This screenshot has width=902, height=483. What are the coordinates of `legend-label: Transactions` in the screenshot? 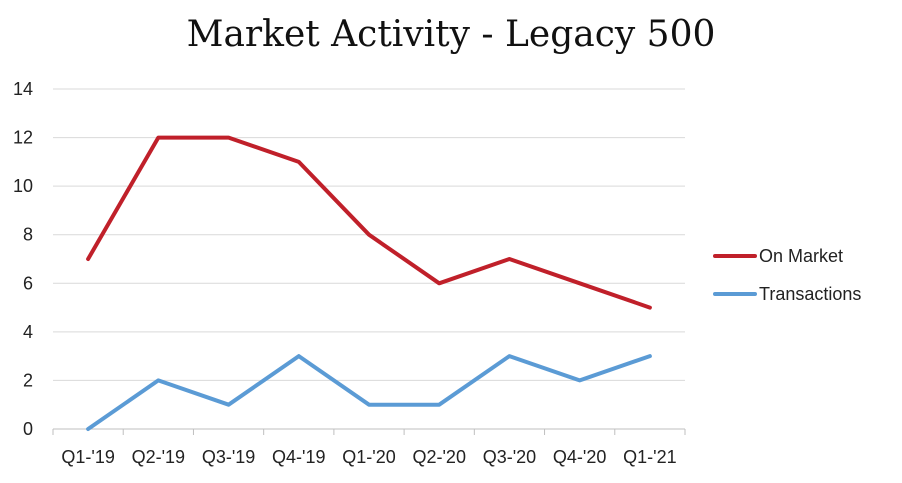 It's located at (810, 294).